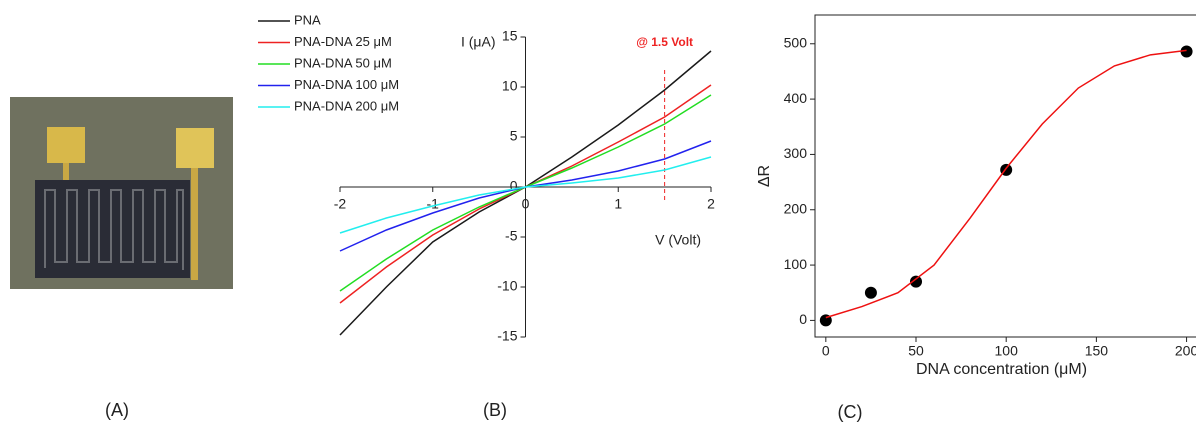 The height and width of the screenshot is (430, 1196). Describe the element at coordinates (343, 41) in the screenshot. I see `legend-label: PNA-DNA 25 μM` at that location.